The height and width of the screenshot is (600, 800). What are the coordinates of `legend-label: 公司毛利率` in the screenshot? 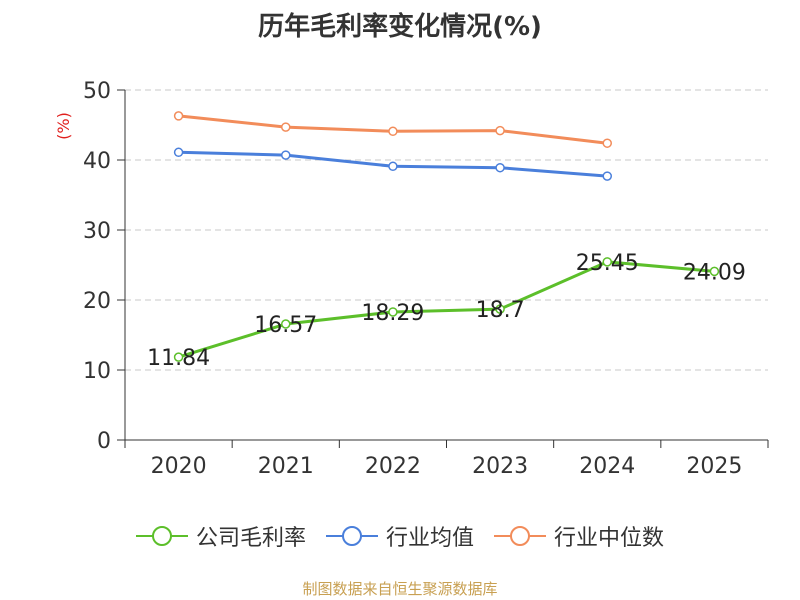 It's located at (250, 538).